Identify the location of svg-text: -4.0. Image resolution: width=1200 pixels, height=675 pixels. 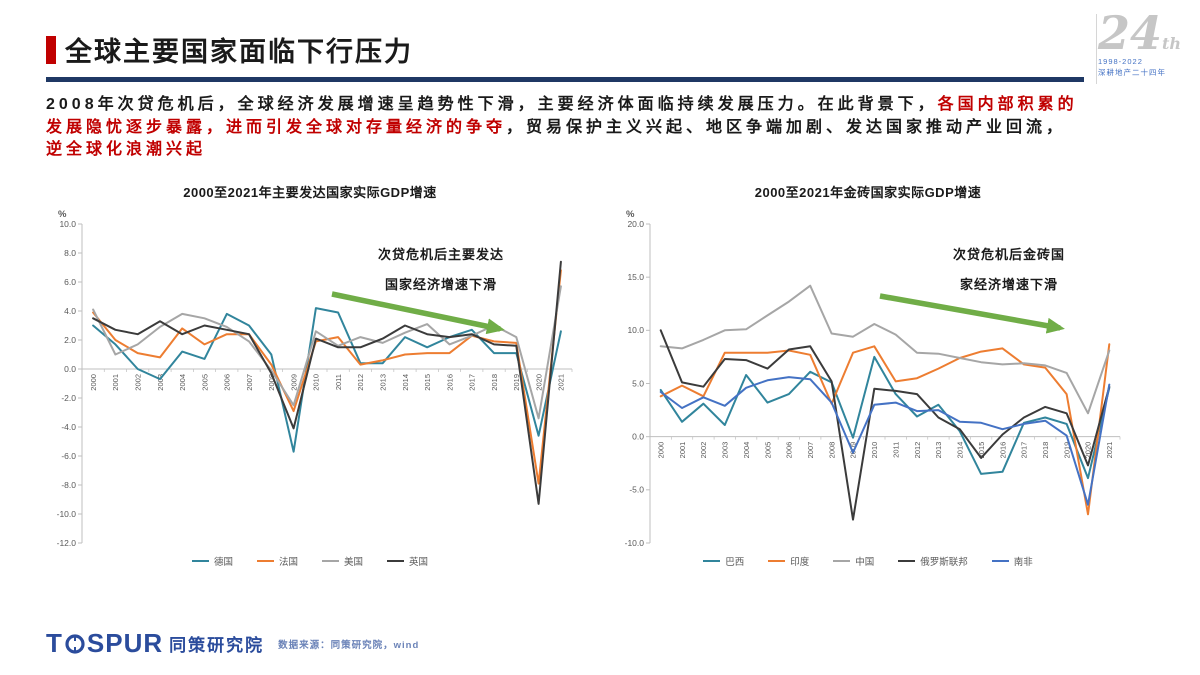
(68, 427).